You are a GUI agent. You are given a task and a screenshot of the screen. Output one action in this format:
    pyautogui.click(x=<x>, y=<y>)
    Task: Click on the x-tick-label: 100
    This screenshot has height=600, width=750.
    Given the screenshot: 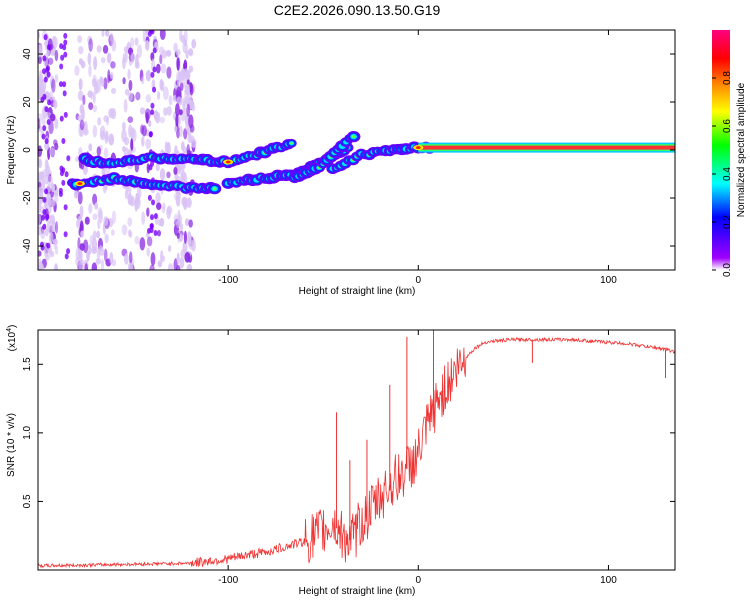 What is the action you would take?
    pyautogui.click(x=608, y=580)
    